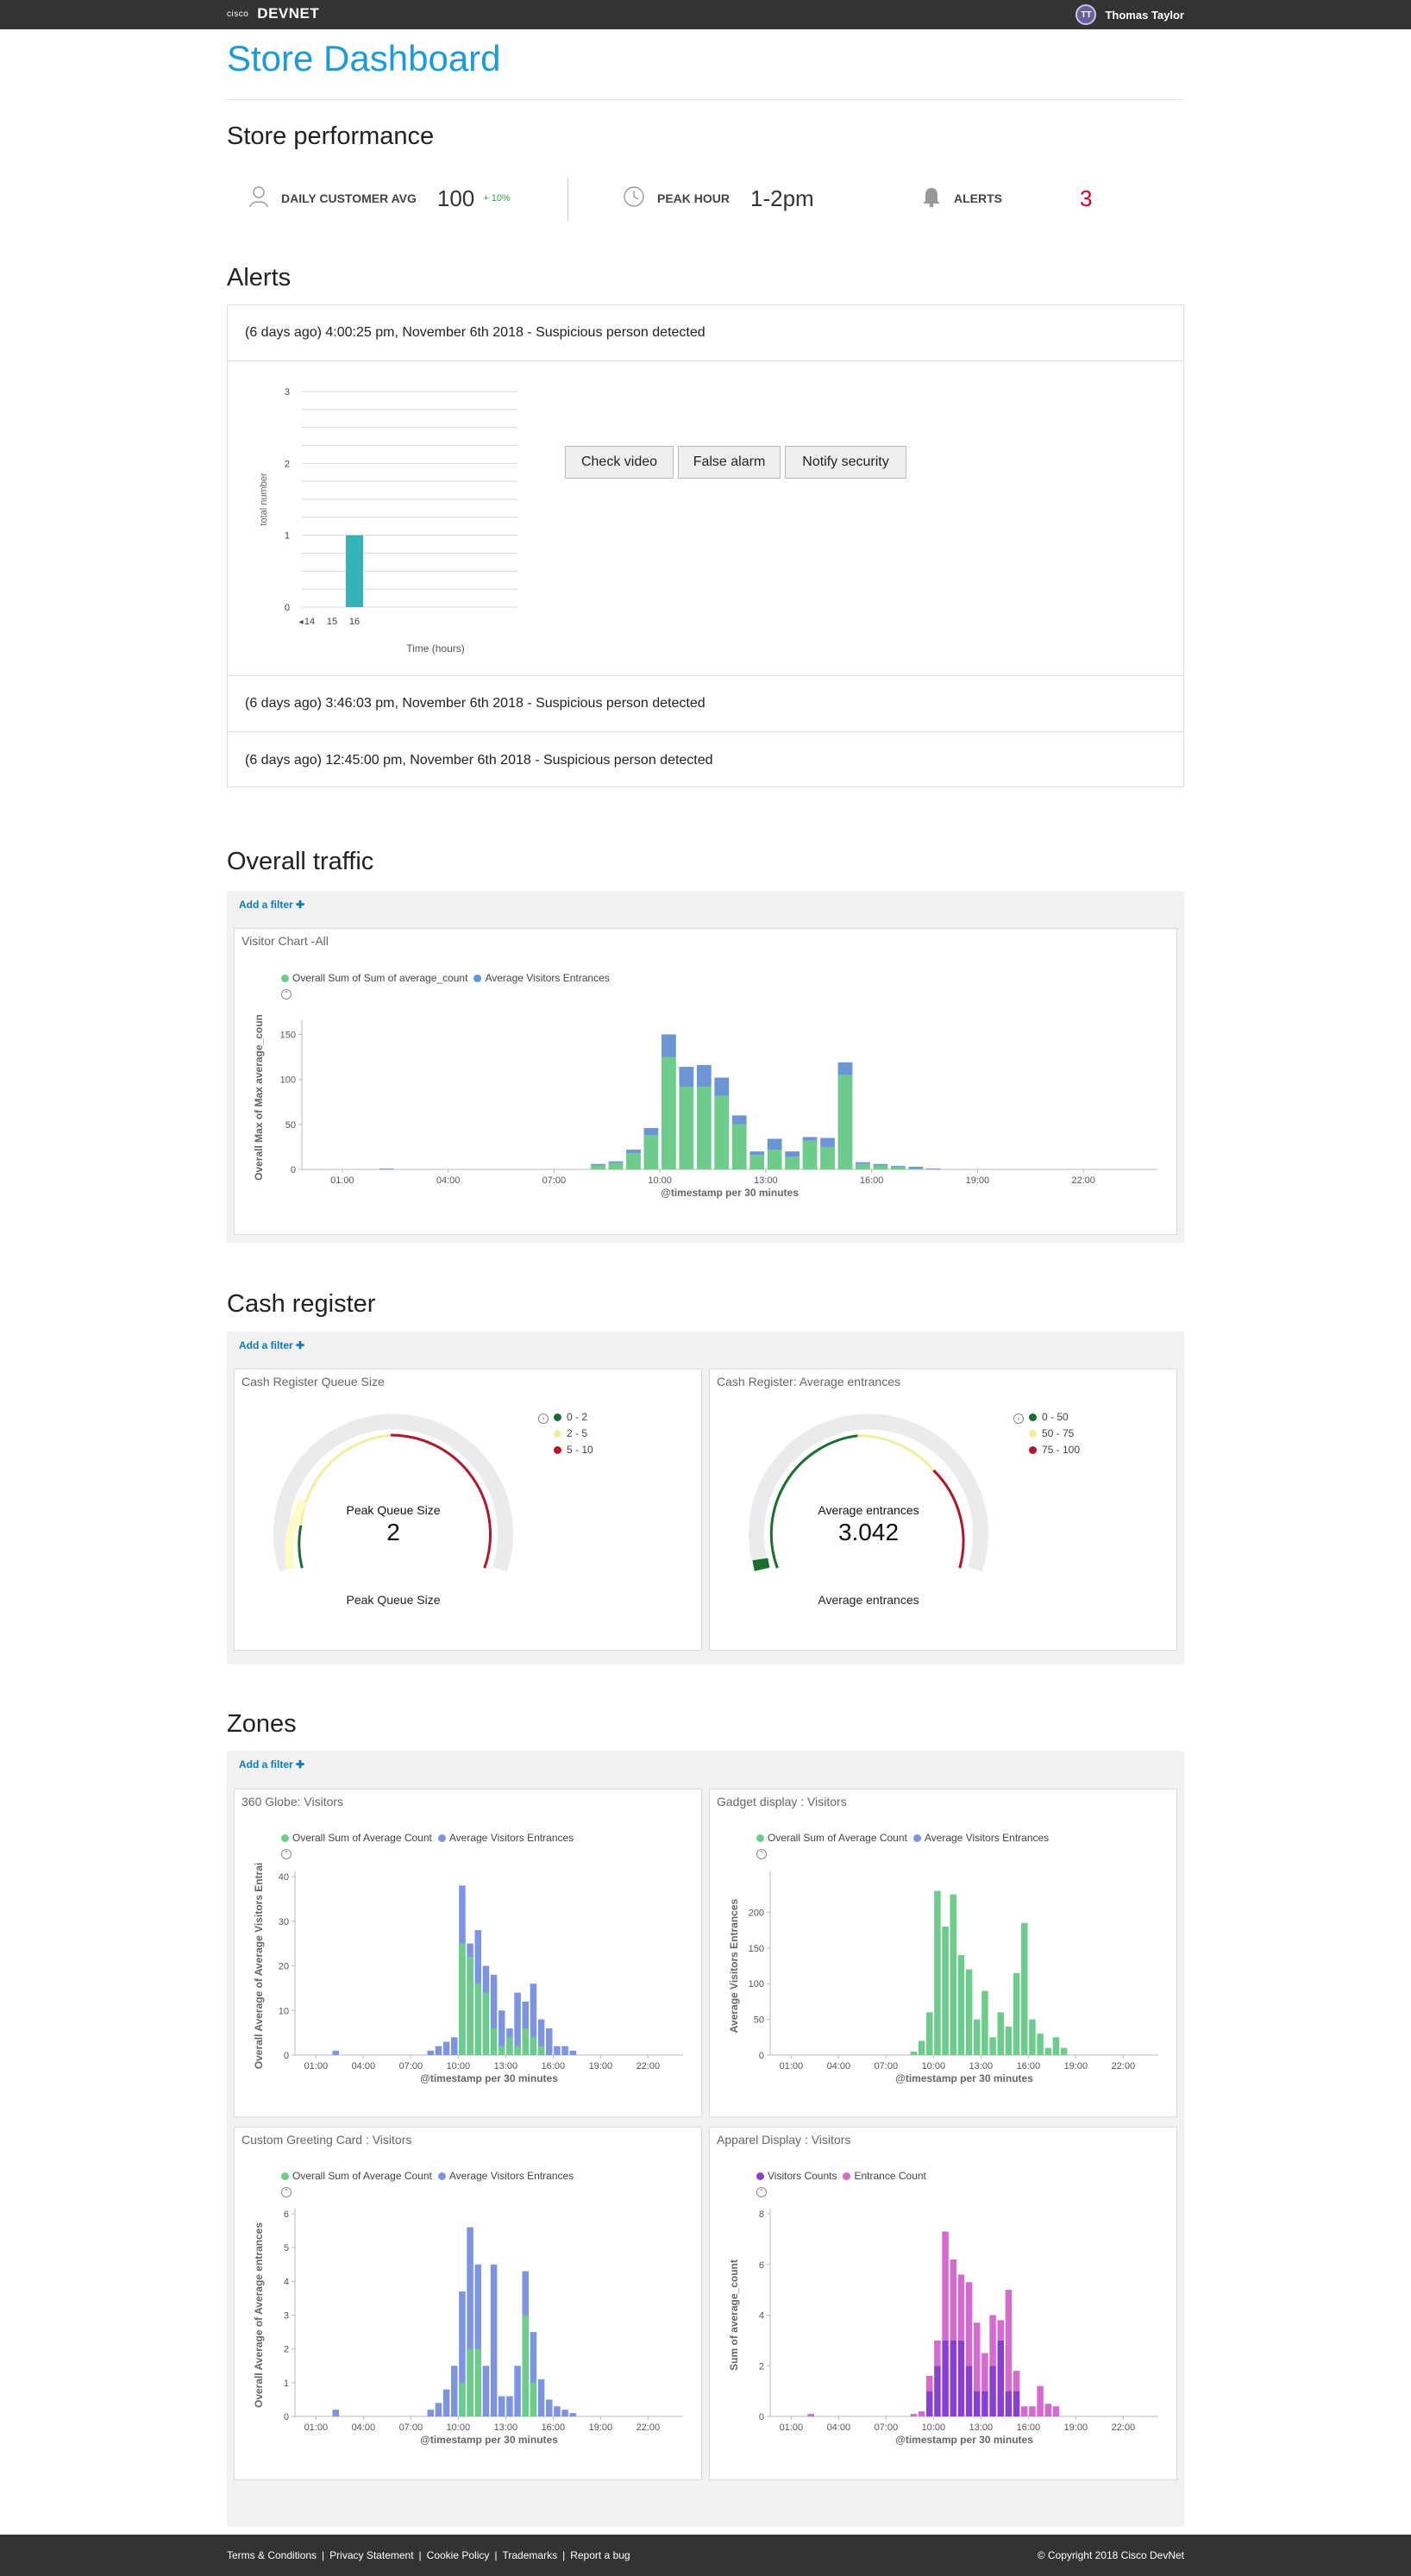 This screenshot has width=1411, height=2576. What do you see at coordinates (259, 1097) in the screenshot?
I see `y-axis-label: Overall Max of Max average_coun` at bounding box center [259, 1097].